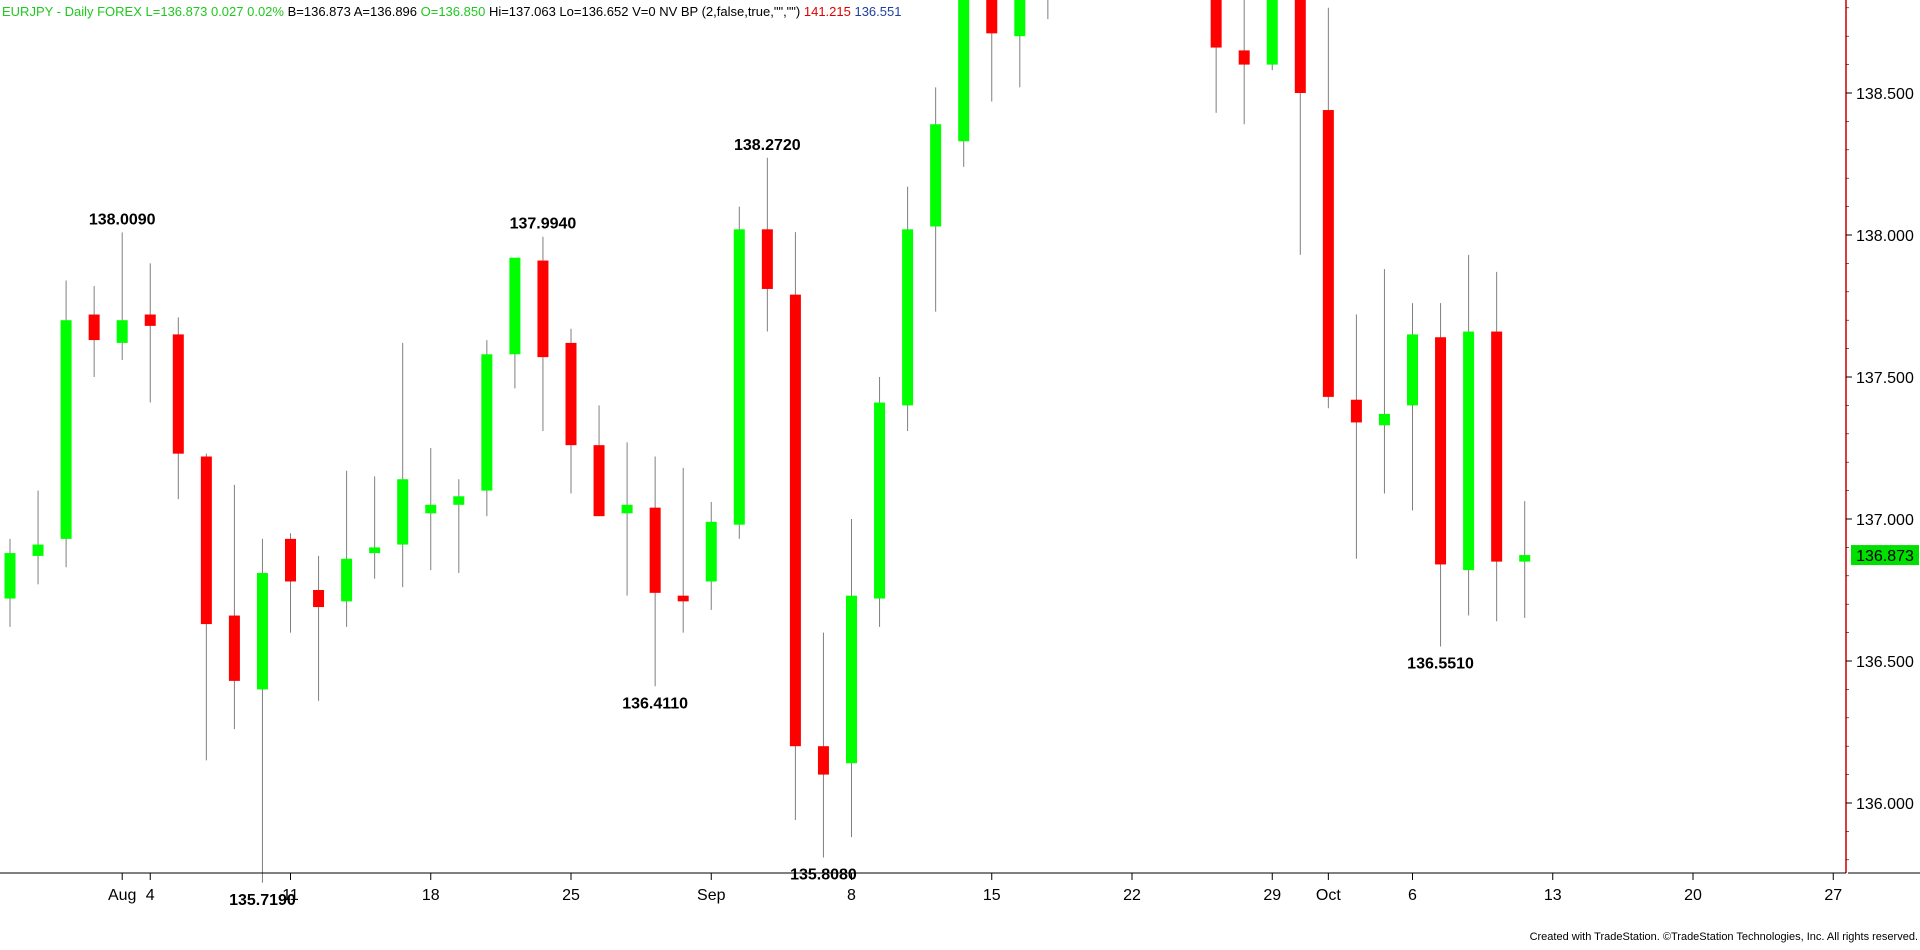 Image resolution: width=1920 pixels, height=950 pixels. I want to click on y-tick-label: 136.500, so click(1885, 662).